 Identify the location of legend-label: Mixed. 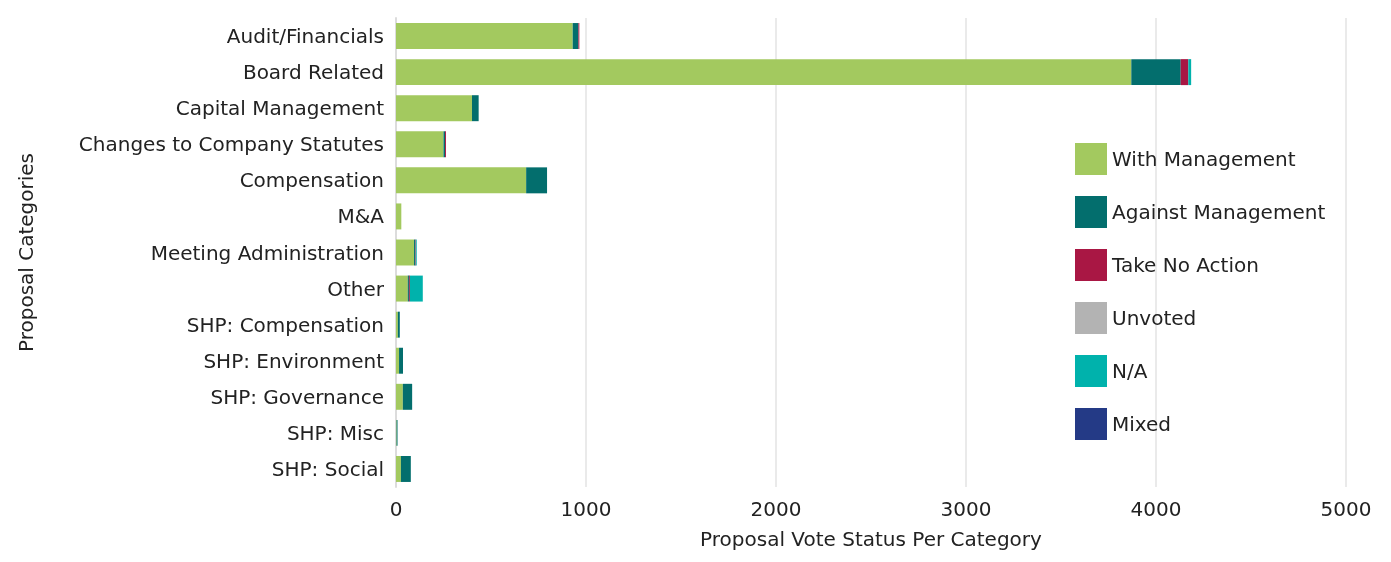
(1142, 424).